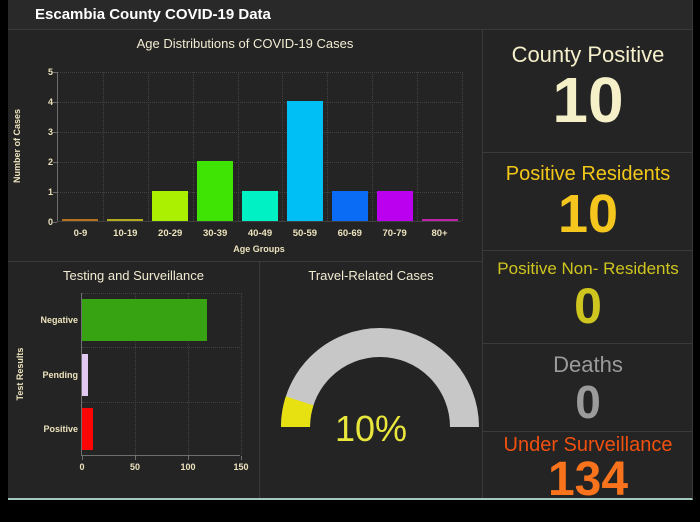 This screenshot has width=700, height=522. Describe the element at coordinates (588, 475) in the screenshot. I see `stat-value: 134` at that location.